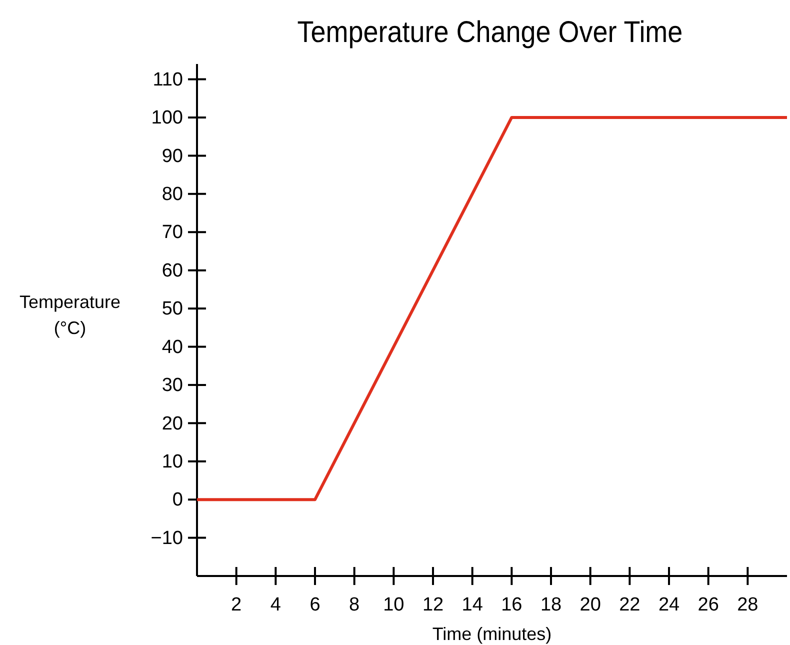 This screenshot has height=645, width=790. I want to click on x-tick-label: 4, so click(276, 605).